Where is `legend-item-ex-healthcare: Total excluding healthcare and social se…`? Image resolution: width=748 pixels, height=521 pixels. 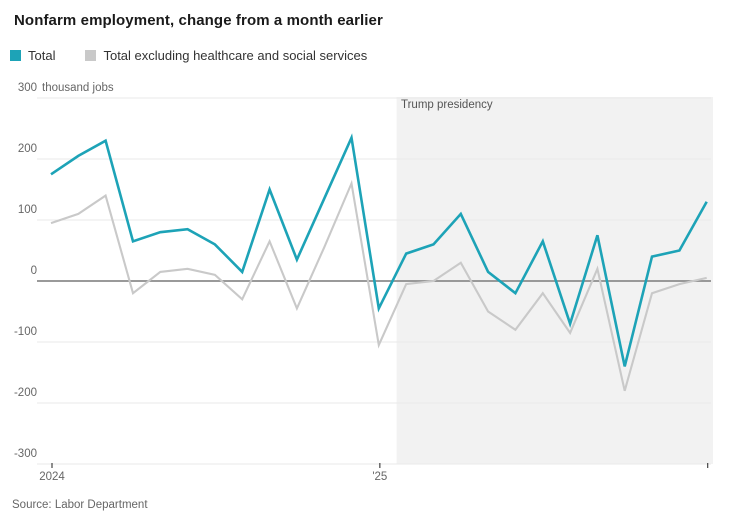
legend-item-ex-healthcare: Total excluding healthcare and social se… is located at coordinates (226, 55).